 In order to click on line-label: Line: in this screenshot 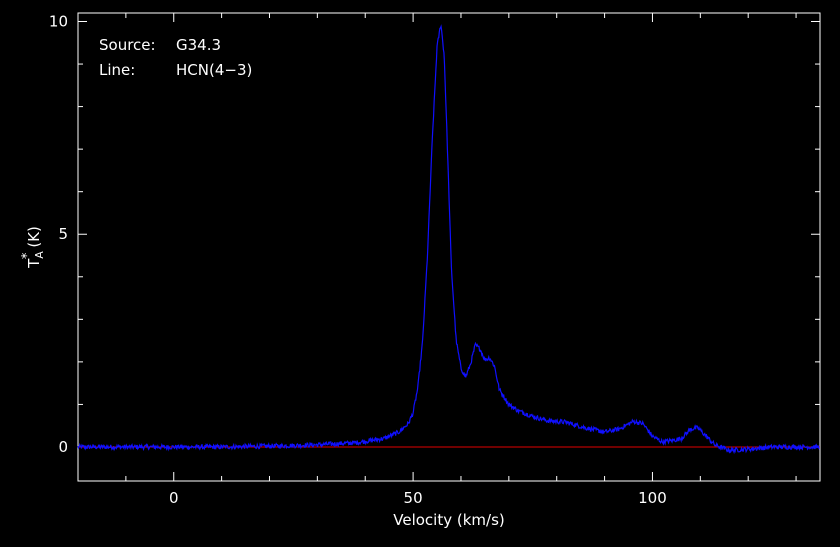, I will do `click(117, 70)`.